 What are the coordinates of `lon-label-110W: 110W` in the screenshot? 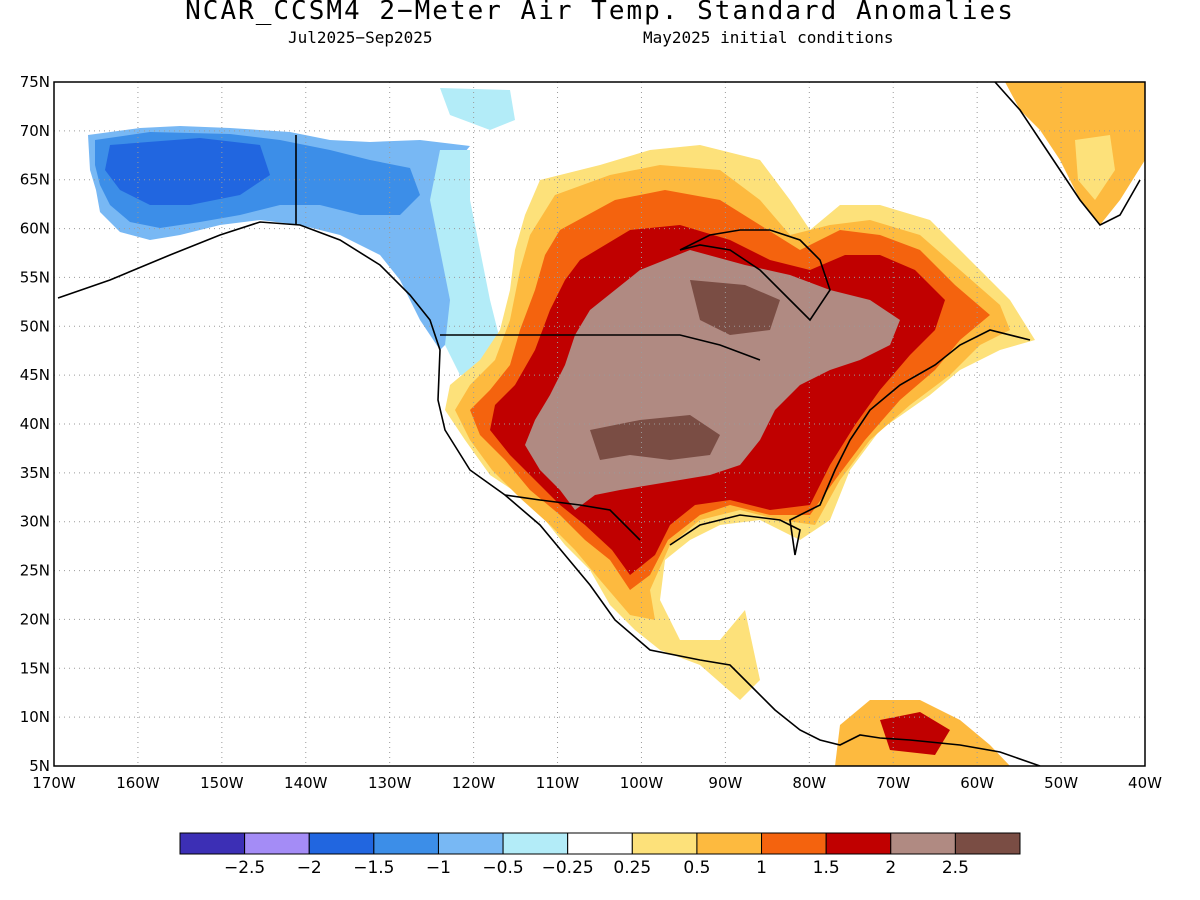 It's located at (558, 783).